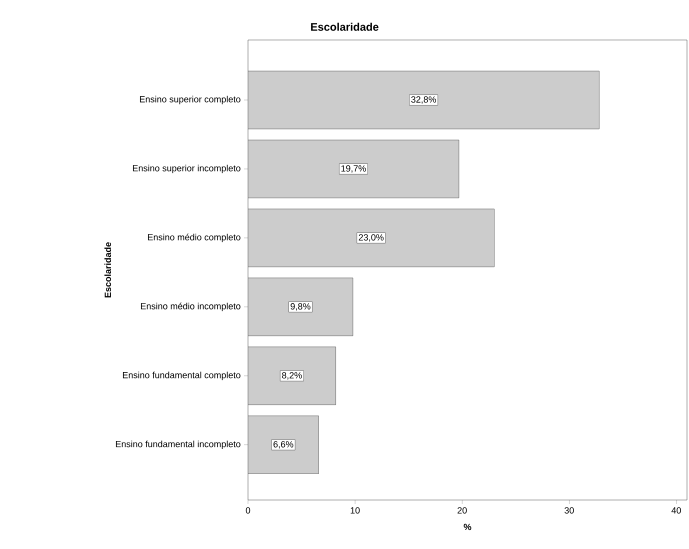  I want to click on y-tick-label: Ensino fundamental incompleto, so click(178, 445).